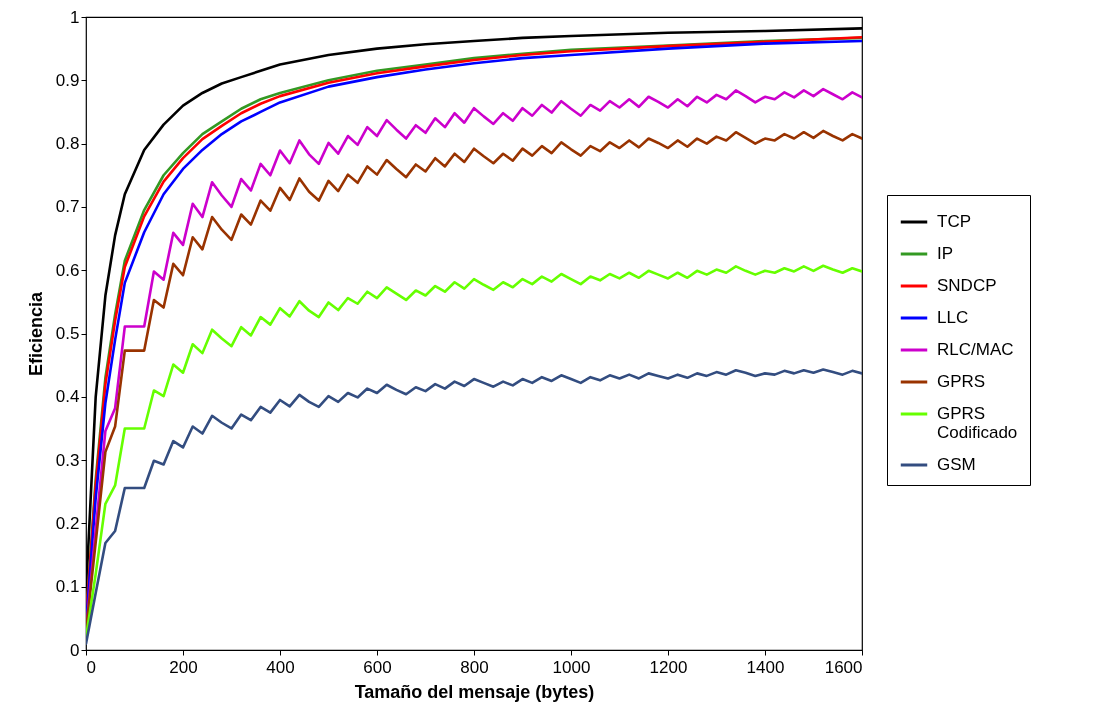 Image resolution: width=1093 pixels, height=713 pixels. What do you see at coordinates (945, 253) in the screenshot?
I see `legend-label: IP` at bounding box center [945, 253].